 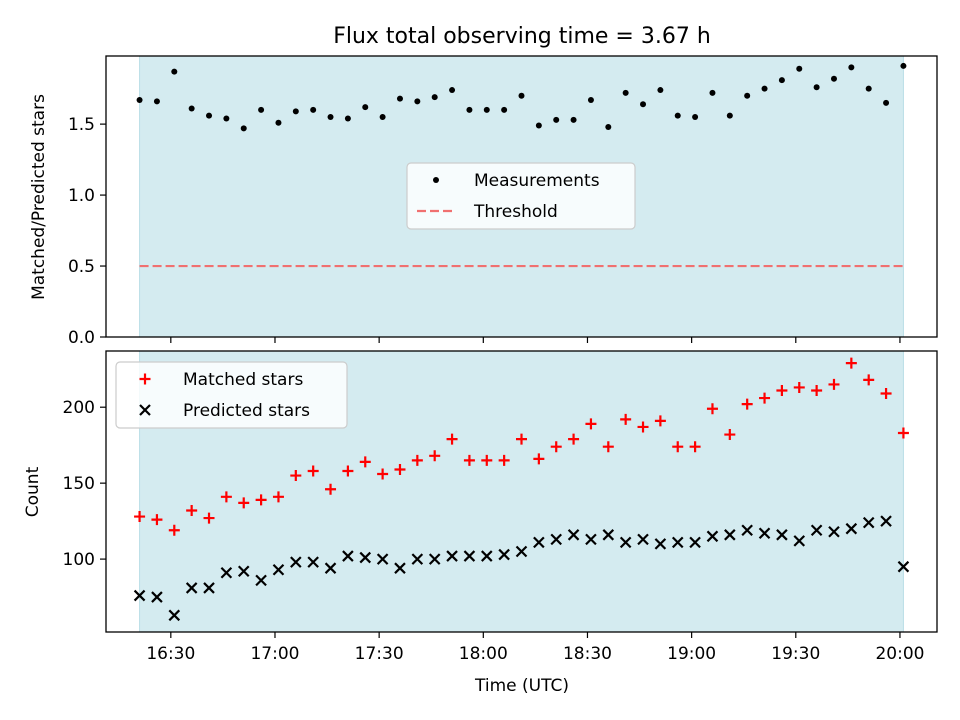 I want to click on y-tick-label: 150, so click(x=79, y=484).